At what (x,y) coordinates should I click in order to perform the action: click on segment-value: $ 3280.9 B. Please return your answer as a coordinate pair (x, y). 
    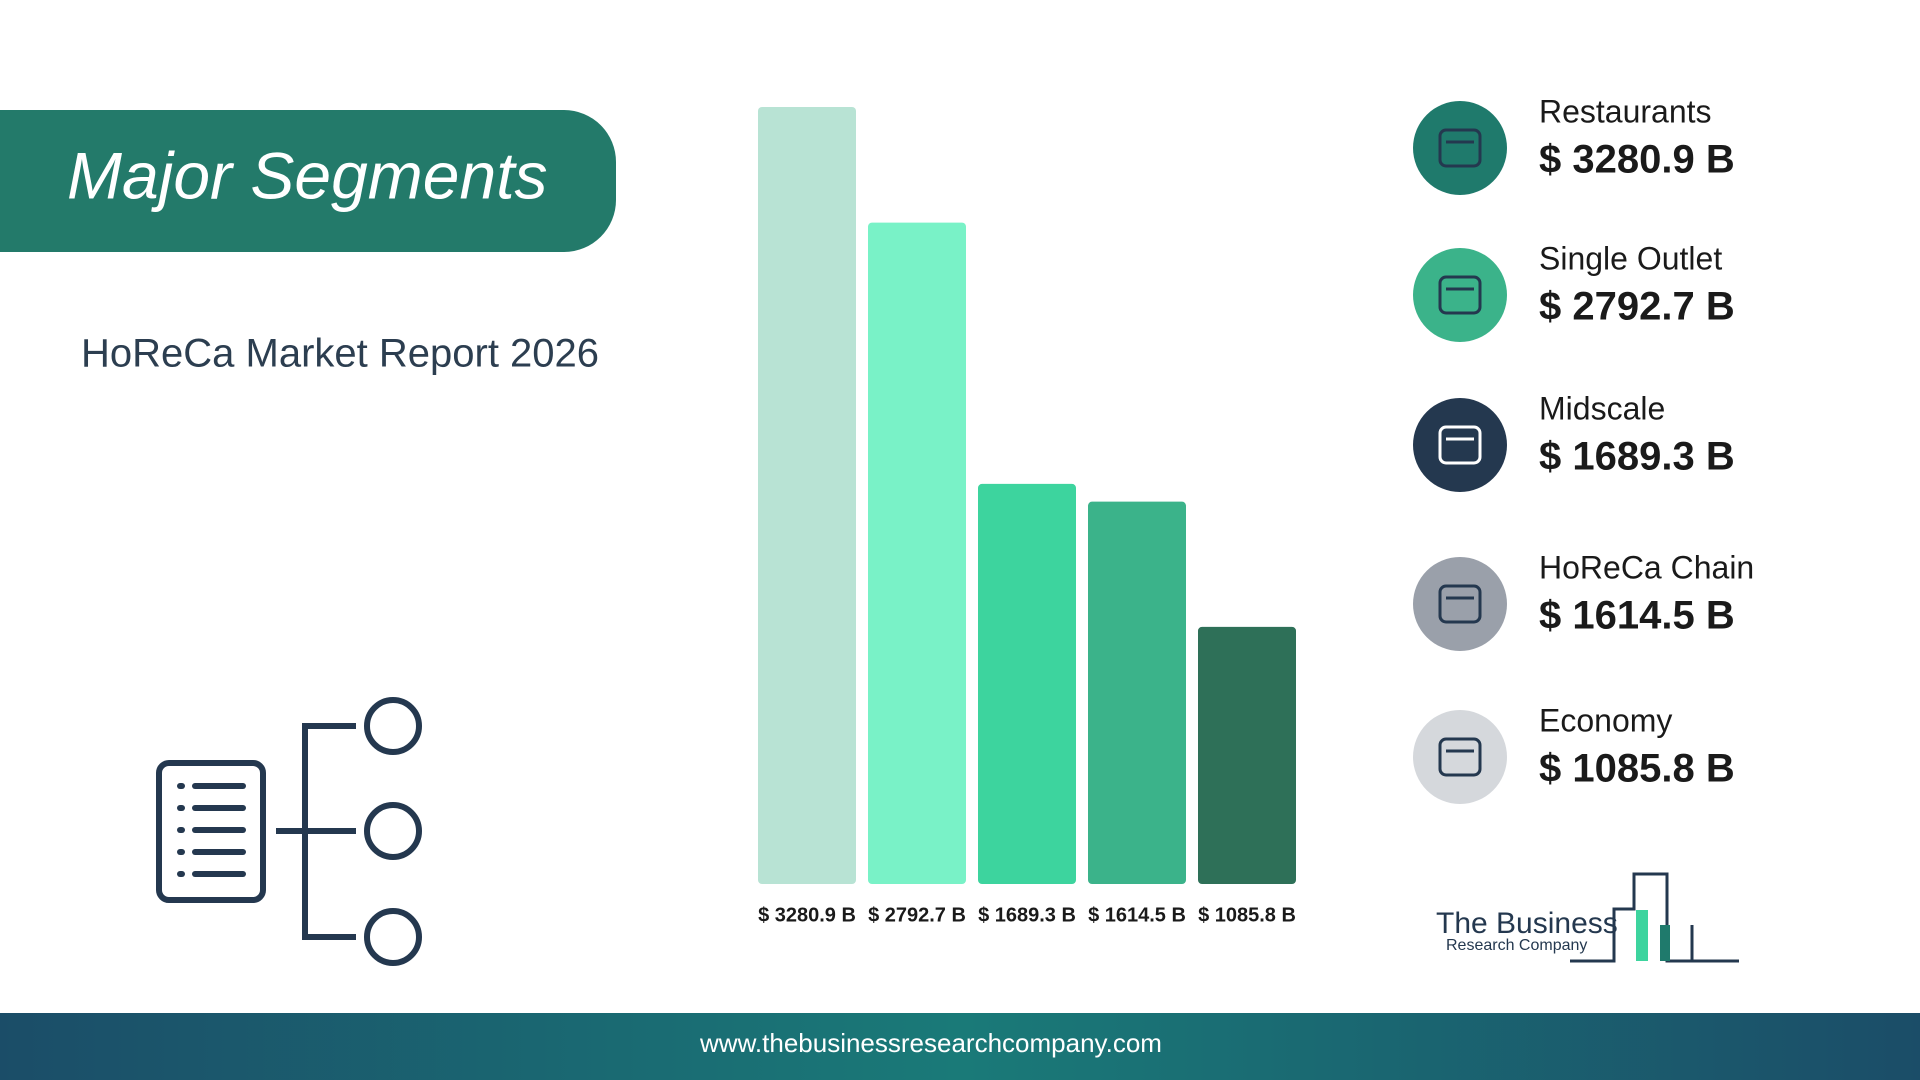
    Looking at the image, I should click on (1637, 160).